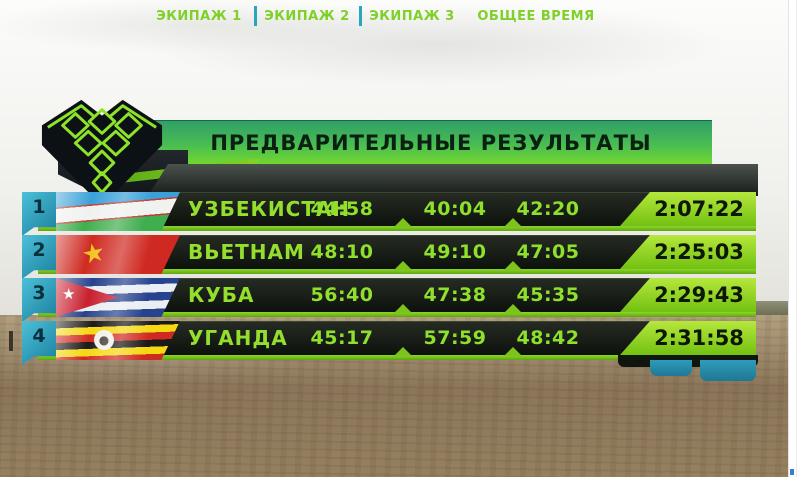 Image resolution: width=800 pixels, height=477 pixels. I want to click on country-name: УЗБЕКИСТАН, so click(269, 209).